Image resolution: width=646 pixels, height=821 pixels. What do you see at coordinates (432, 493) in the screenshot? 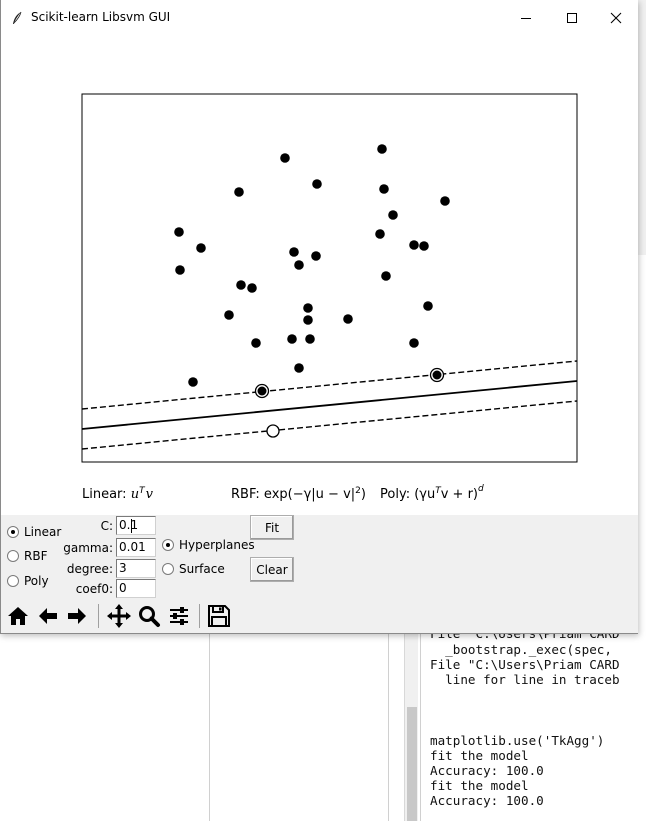
I see `poly-kernel-formula: Poly: (γuTv + r)d` at bounding box center [432, 493].